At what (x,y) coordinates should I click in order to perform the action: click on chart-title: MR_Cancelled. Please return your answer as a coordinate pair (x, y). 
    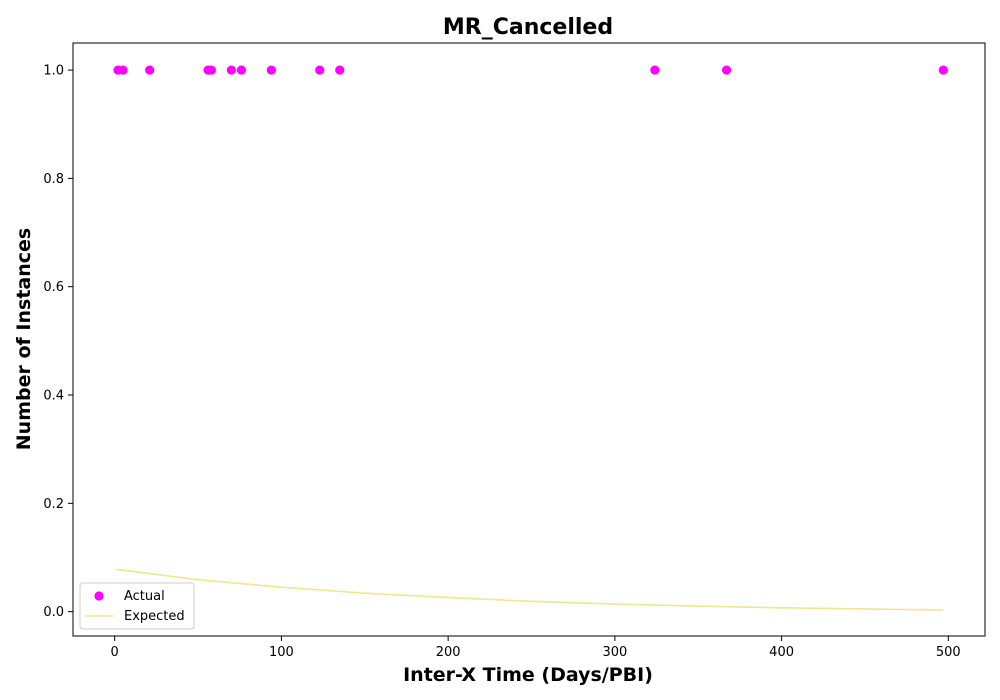
    Looking at the image, I should click on (528, 27).